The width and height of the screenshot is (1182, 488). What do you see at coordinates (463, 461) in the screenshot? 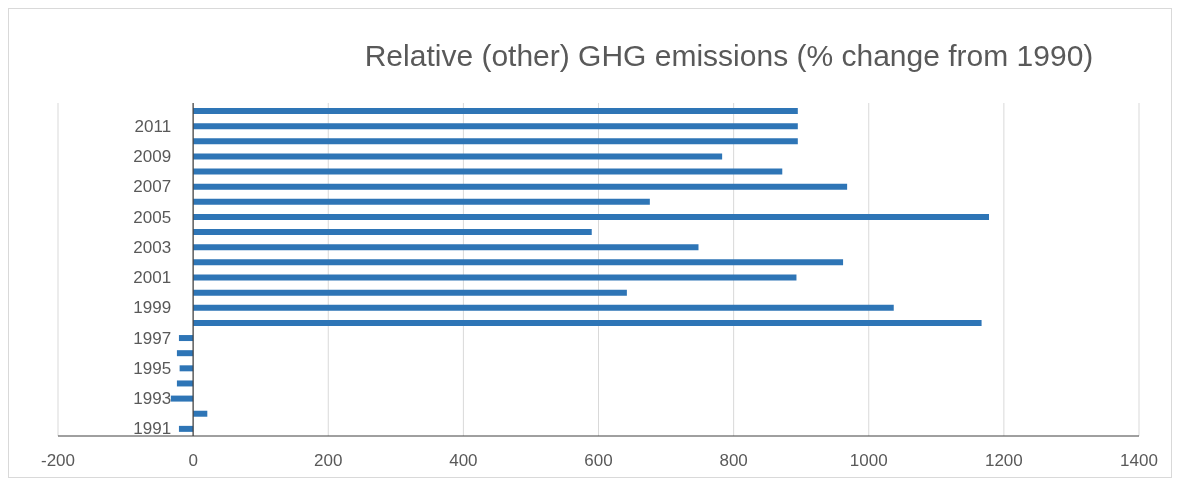
I see `x-tick-label: 400` at bounding box center [463, 461].